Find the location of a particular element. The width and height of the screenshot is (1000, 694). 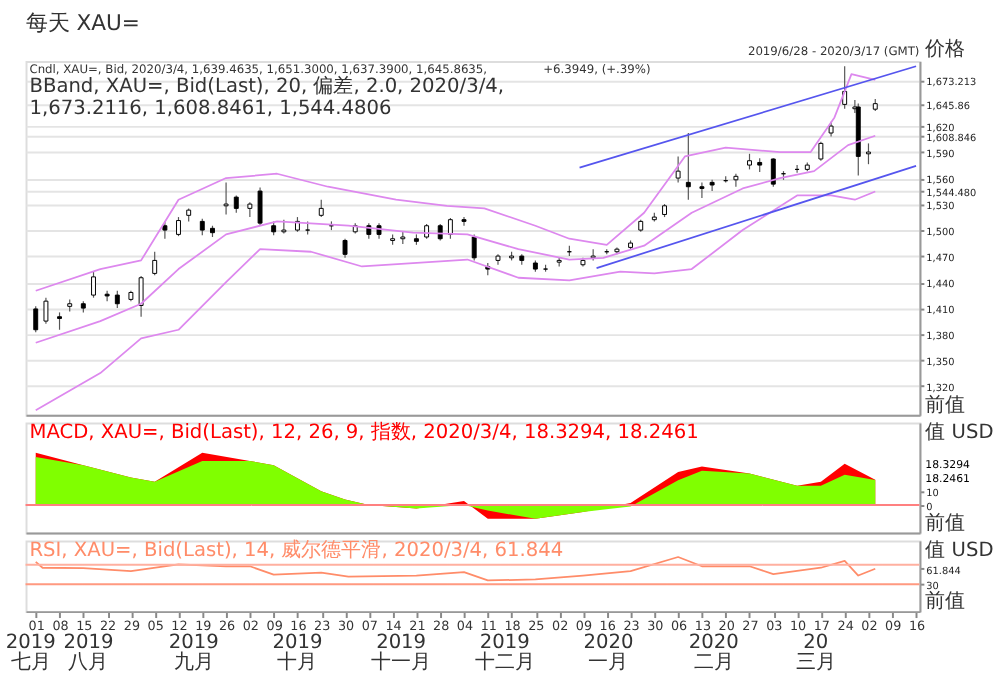

chart-title: 每天 XAU= is located at coordinates (82, 22).